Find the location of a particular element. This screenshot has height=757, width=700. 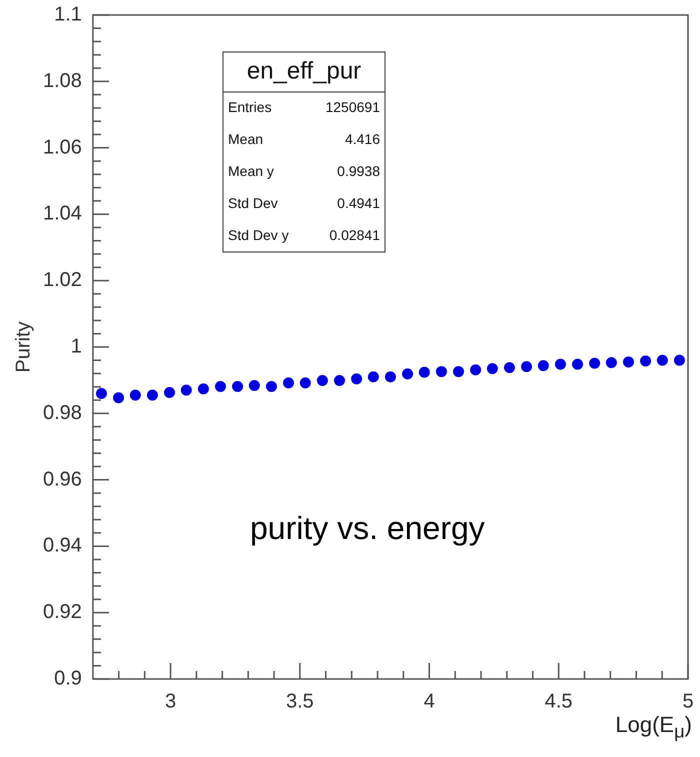

annotation: Entries is located at coordinates (250, 106).